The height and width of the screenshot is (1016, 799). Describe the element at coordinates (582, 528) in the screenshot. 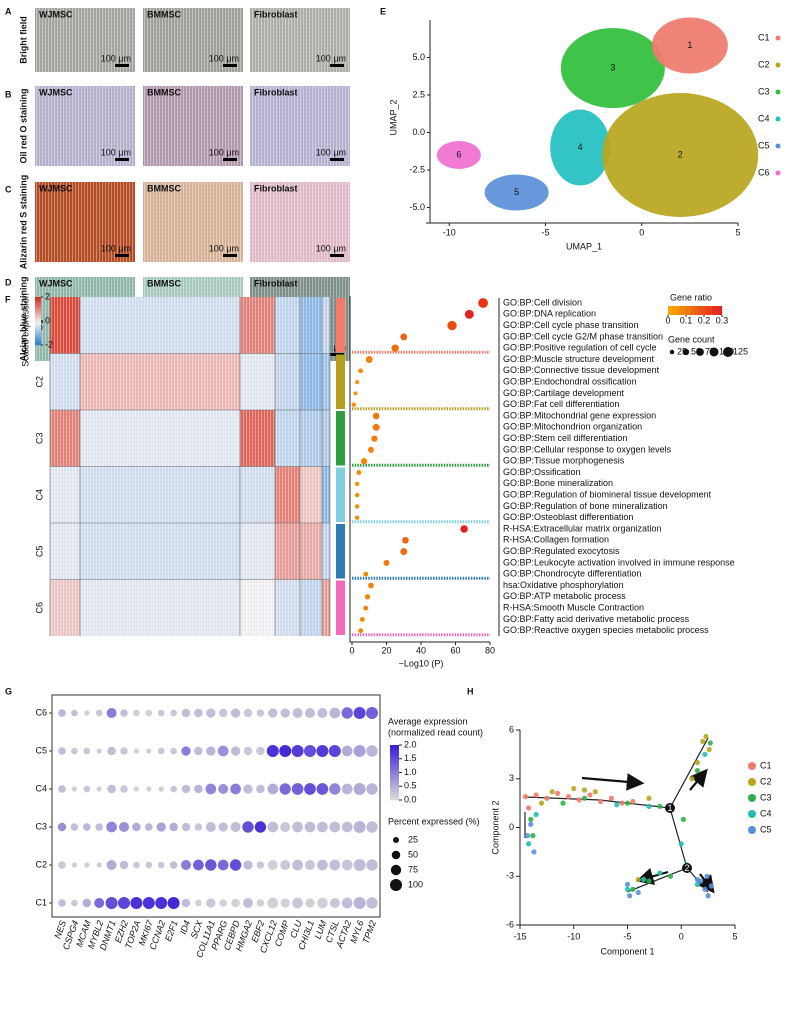

I see `go-term: R-HSA:Extracellular matrix organization` at that location.